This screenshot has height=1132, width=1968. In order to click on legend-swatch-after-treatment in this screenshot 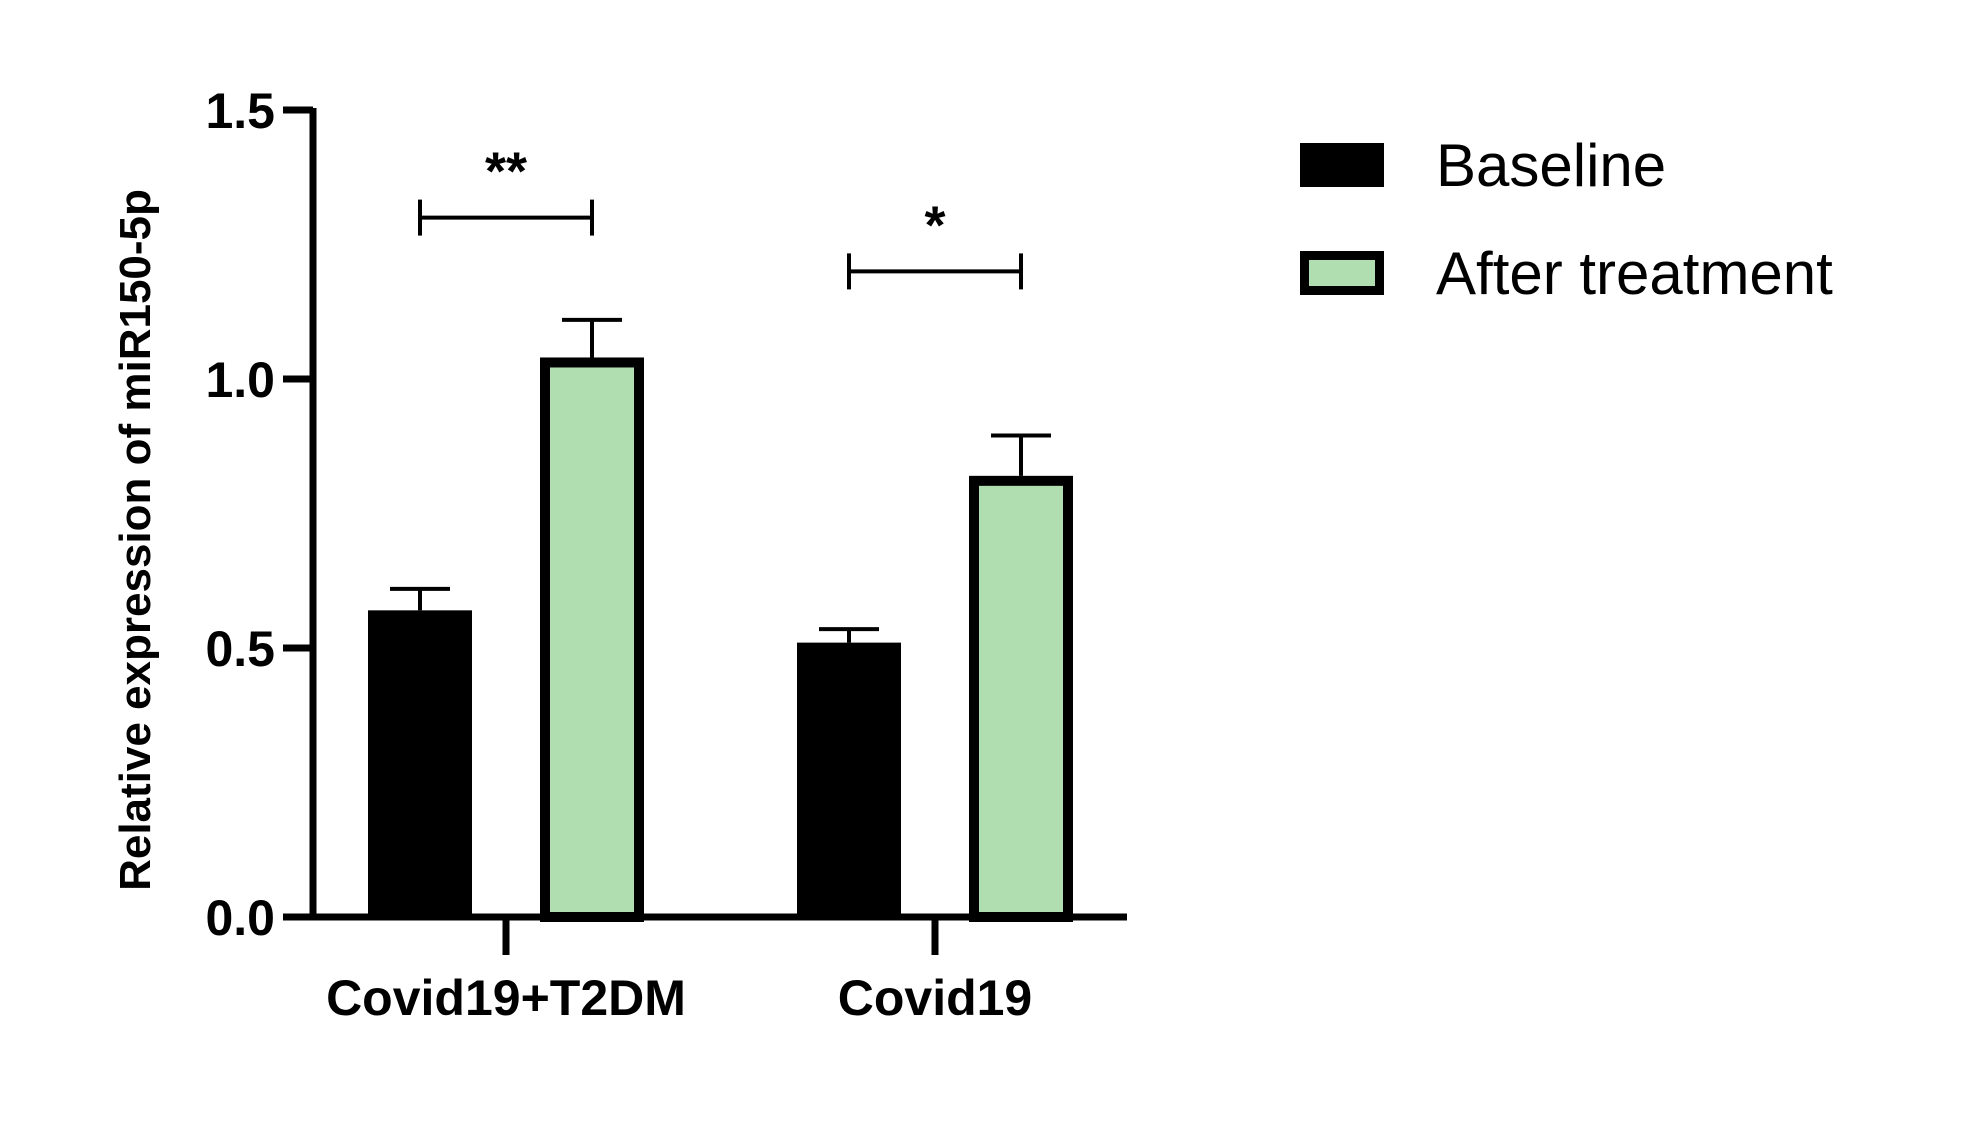, I will do `click(1342, 273)`.